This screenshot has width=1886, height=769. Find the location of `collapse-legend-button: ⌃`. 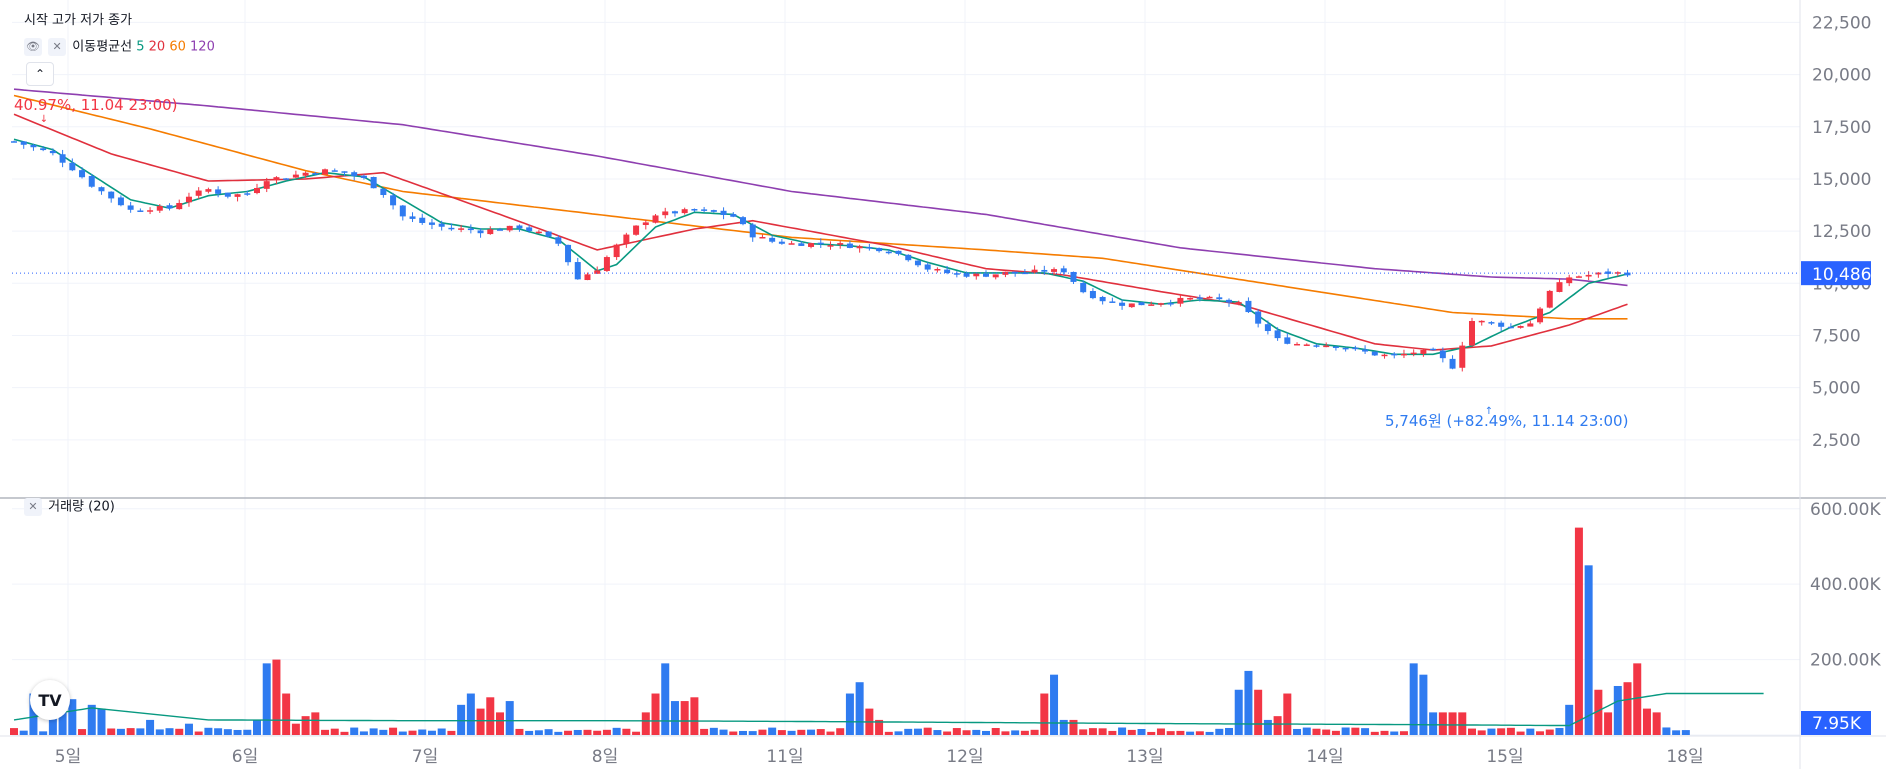

collapse-legend-button: ⌃ is located at coordinates (40, 74).